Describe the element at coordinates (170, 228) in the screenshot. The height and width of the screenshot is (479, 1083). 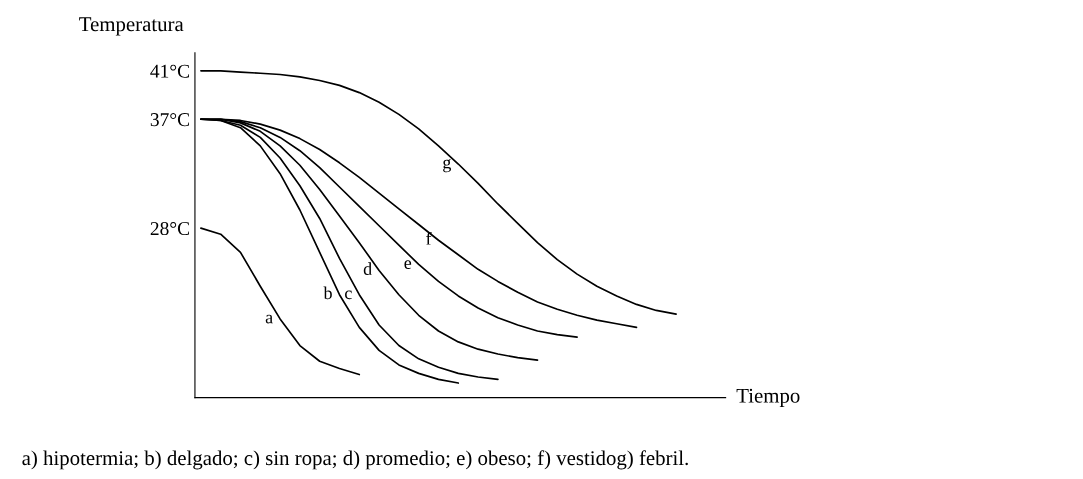
I see `y-tick-label: 28°C` at that location.